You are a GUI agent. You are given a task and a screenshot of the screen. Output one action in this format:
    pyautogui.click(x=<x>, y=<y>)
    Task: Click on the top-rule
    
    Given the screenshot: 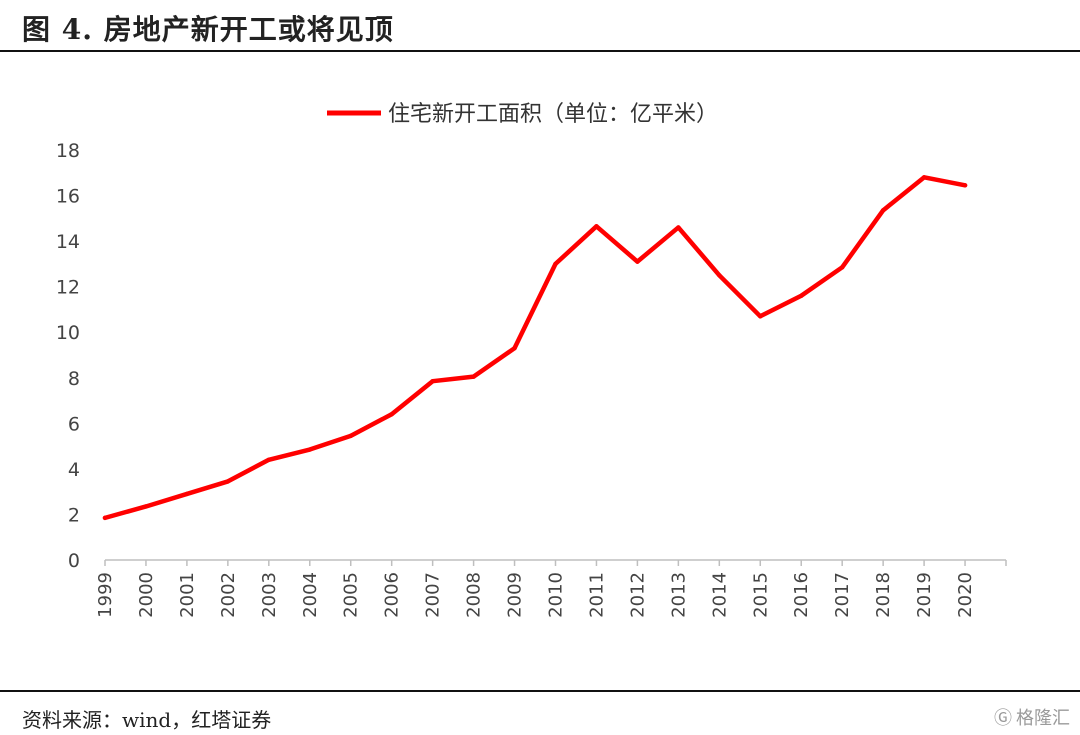 What is the action you would take?
    pyautogui.click(x=540, y=51)
    